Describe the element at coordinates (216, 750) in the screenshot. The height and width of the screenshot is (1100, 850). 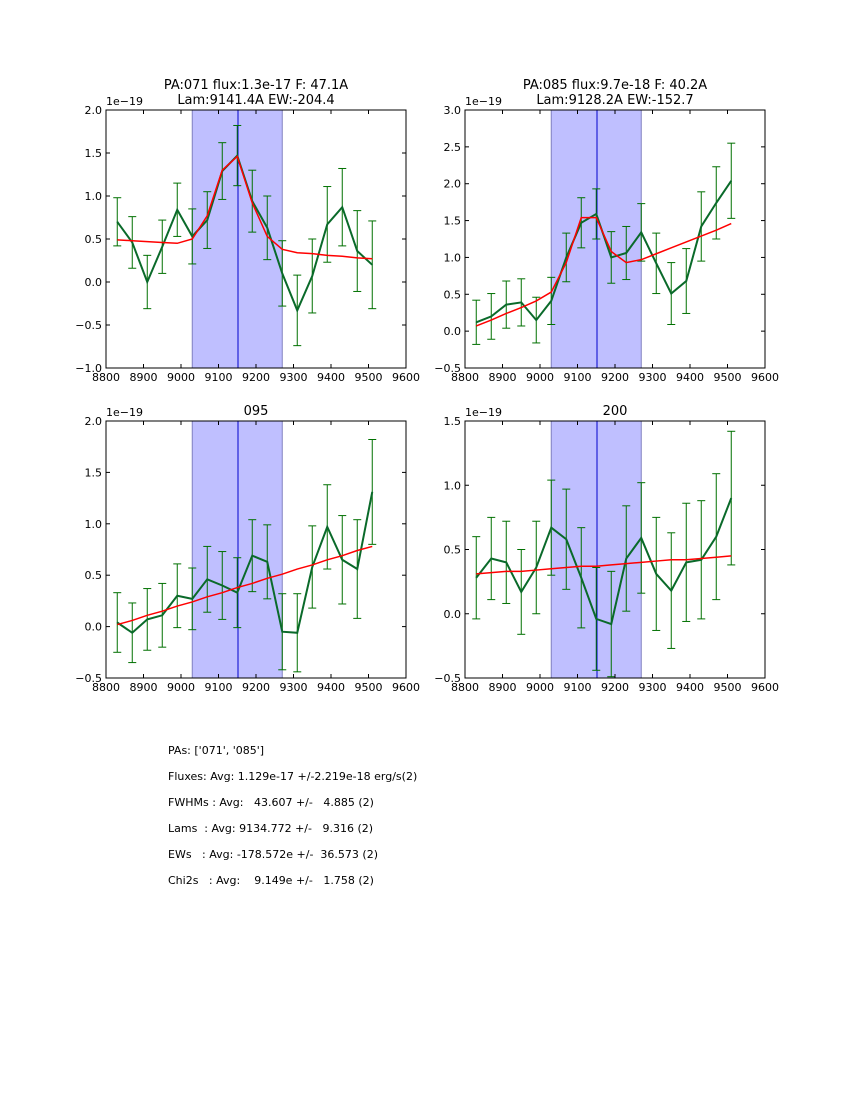
I see `summary-pas: PAs: ['071', '085']` at that location.